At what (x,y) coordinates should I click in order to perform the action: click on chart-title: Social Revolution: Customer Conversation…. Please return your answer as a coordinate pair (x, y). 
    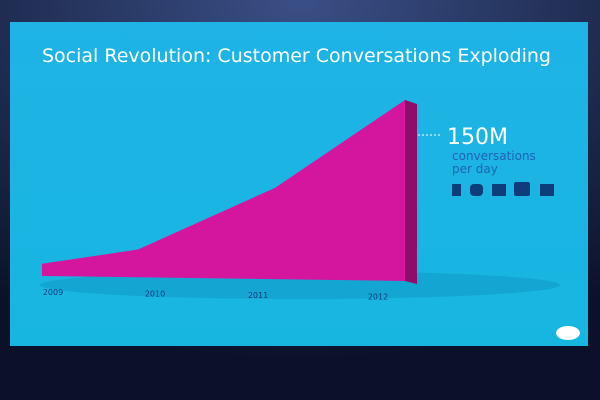
    Looking at the image, I should click on (296, 56).